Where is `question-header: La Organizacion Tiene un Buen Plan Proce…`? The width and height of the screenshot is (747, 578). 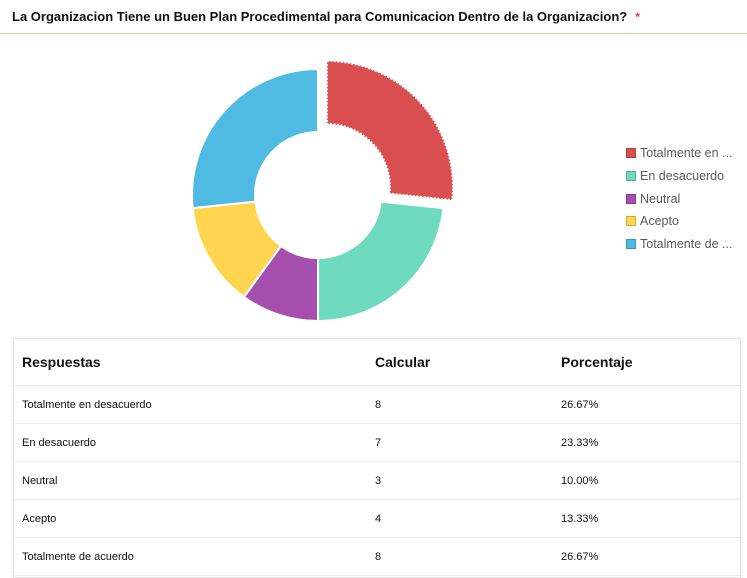 question-header: La Organizacion Tiene un Buen Plan Proce… is located at coordinates (373, 17).